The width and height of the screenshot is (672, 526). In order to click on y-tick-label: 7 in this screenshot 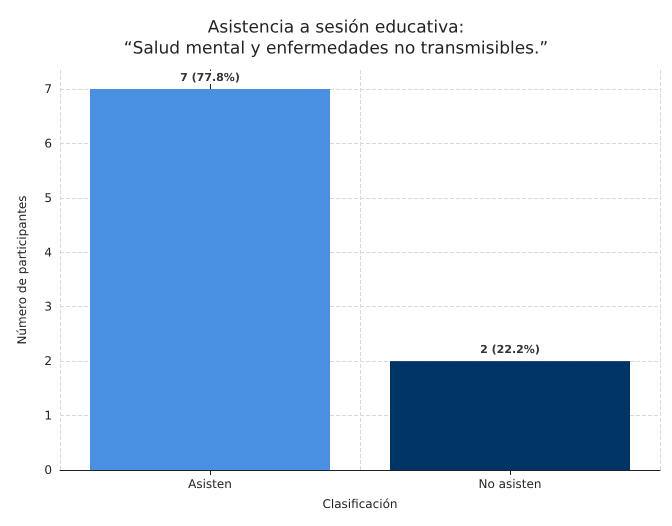, I will do `click(48, 89)`.